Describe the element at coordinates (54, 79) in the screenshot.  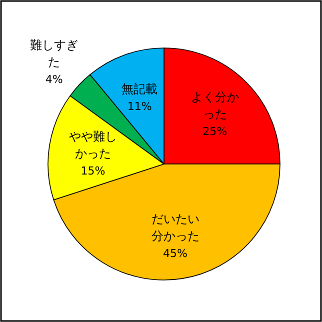
I see `data-label: 4%` at that location.